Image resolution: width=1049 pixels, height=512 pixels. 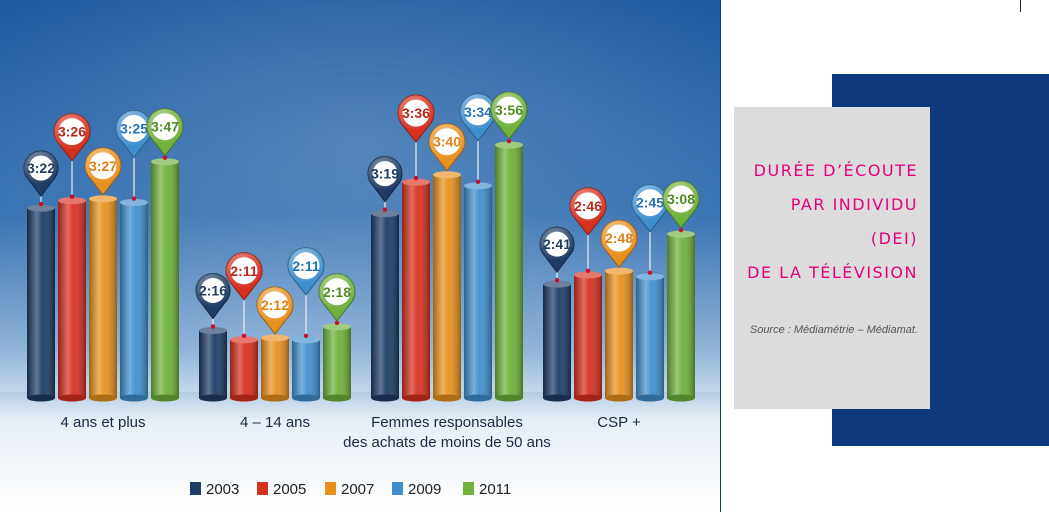 What do you see at coordinates (447, 442) in the screenshot?
I see `category-label-3-line-2: des achats de moins de 50 ans` at bounding box center [447, 442].